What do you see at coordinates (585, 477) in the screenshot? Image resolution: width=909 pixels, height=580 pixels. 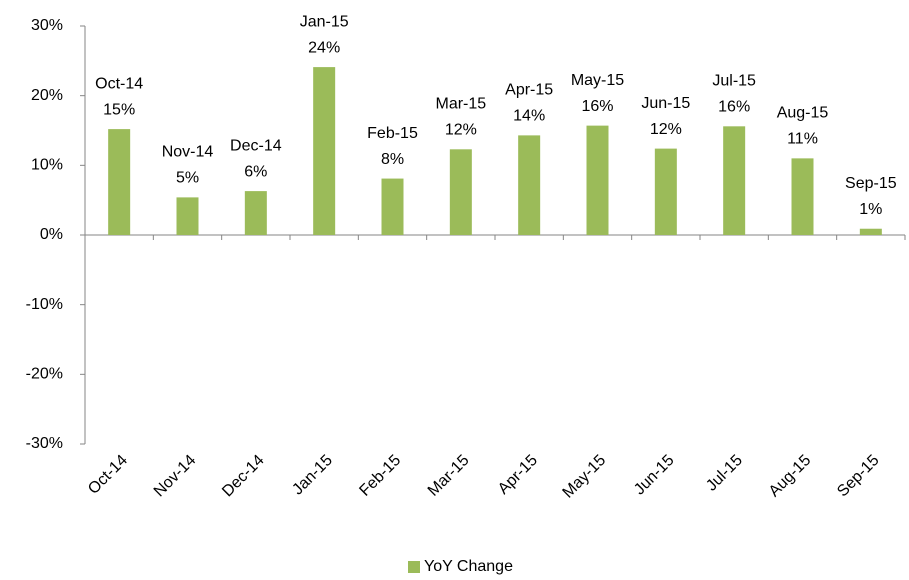 I see `x-tick-label: May-15` at bounding box center [585, 477].